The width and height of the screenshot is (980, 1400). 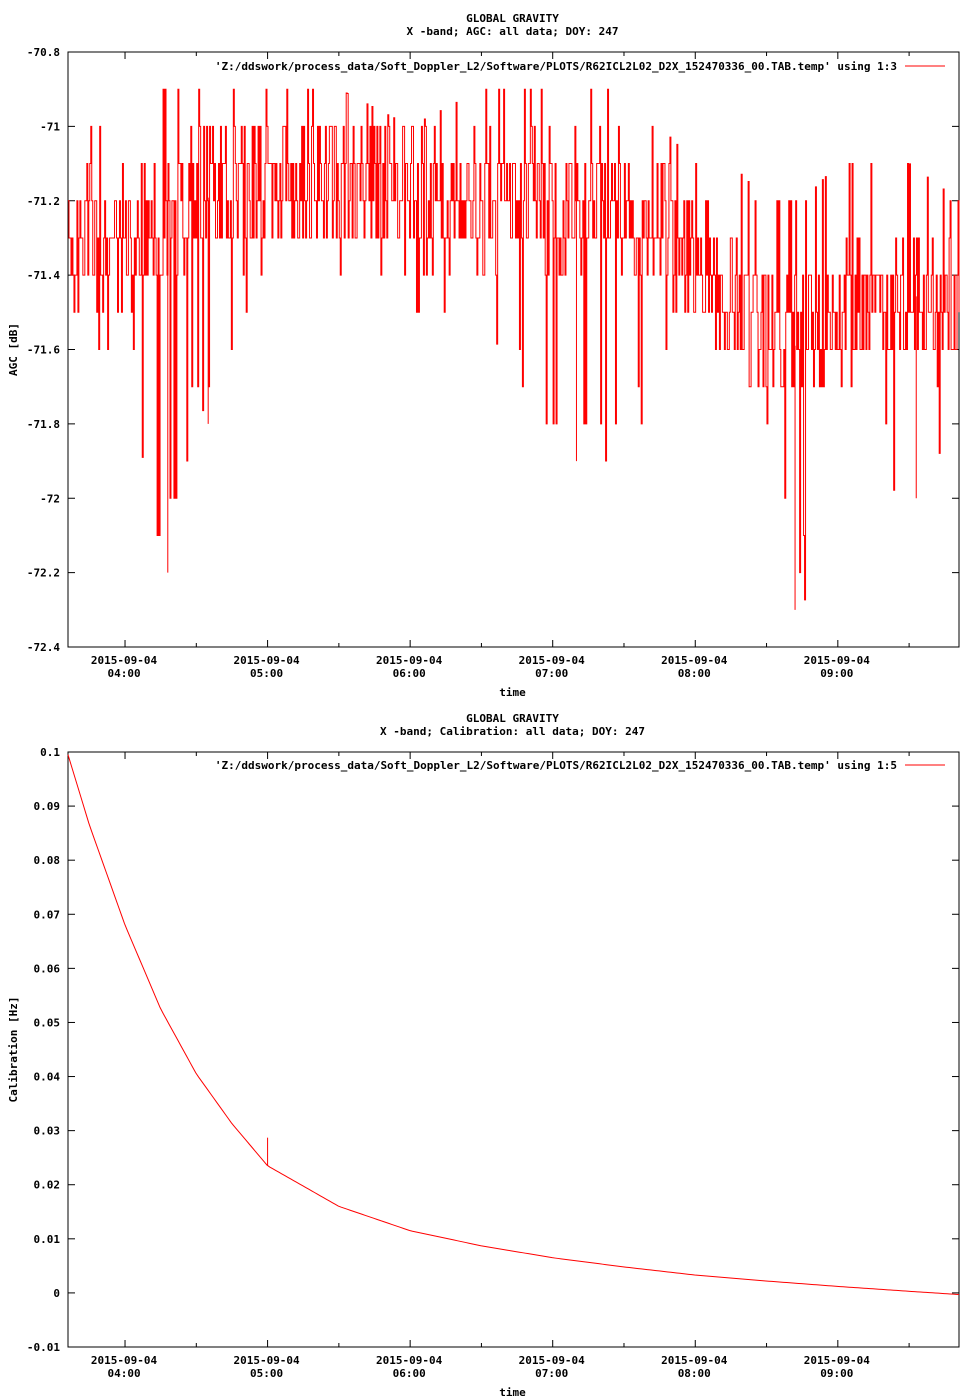 I want to click on y-tick-label: 0.03, so click(x=47, y=1131).